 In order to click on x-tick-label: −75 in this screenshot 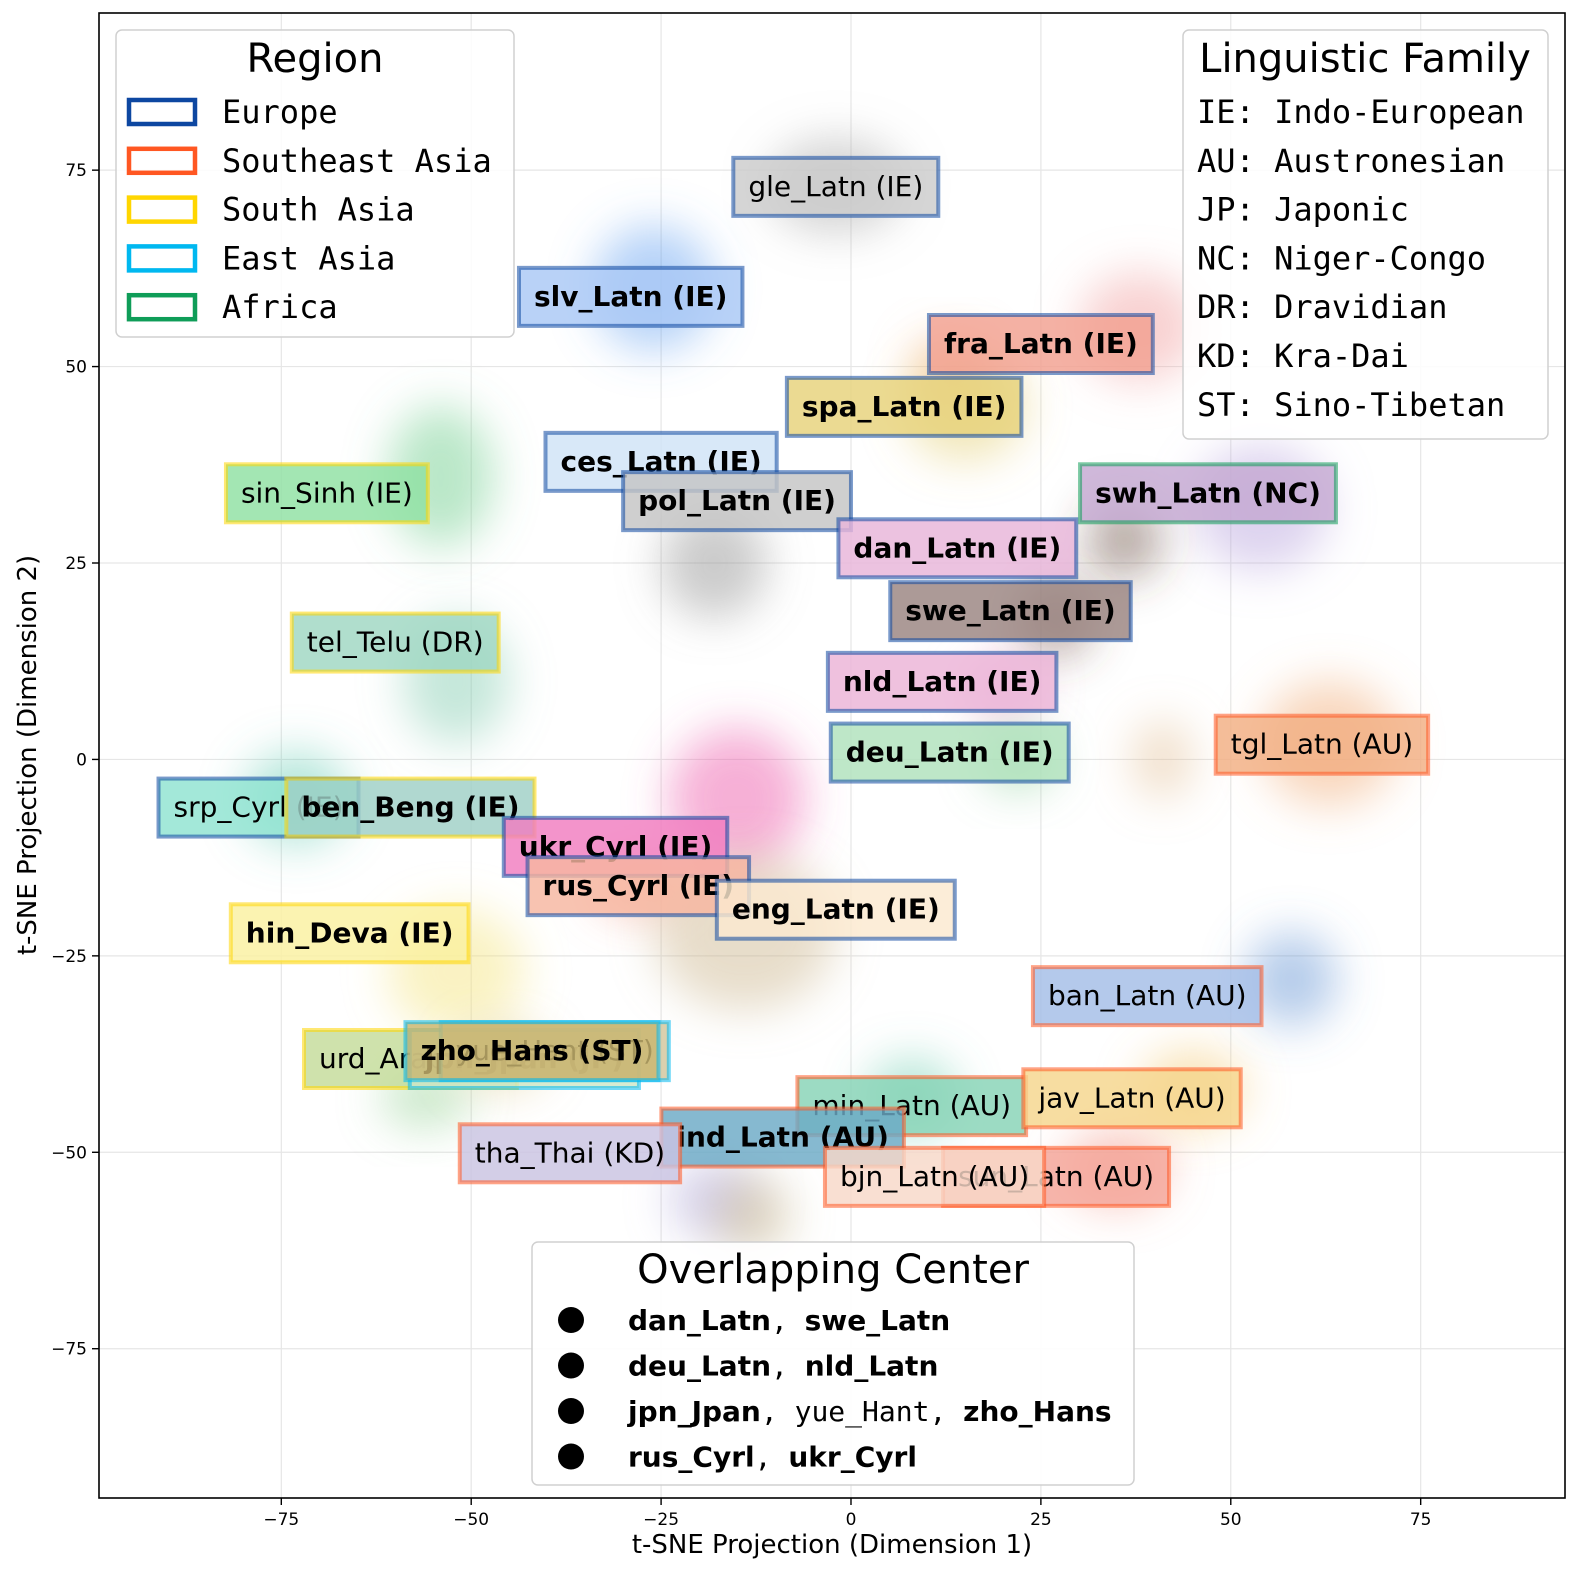, I will do `click(281, 1520)`.